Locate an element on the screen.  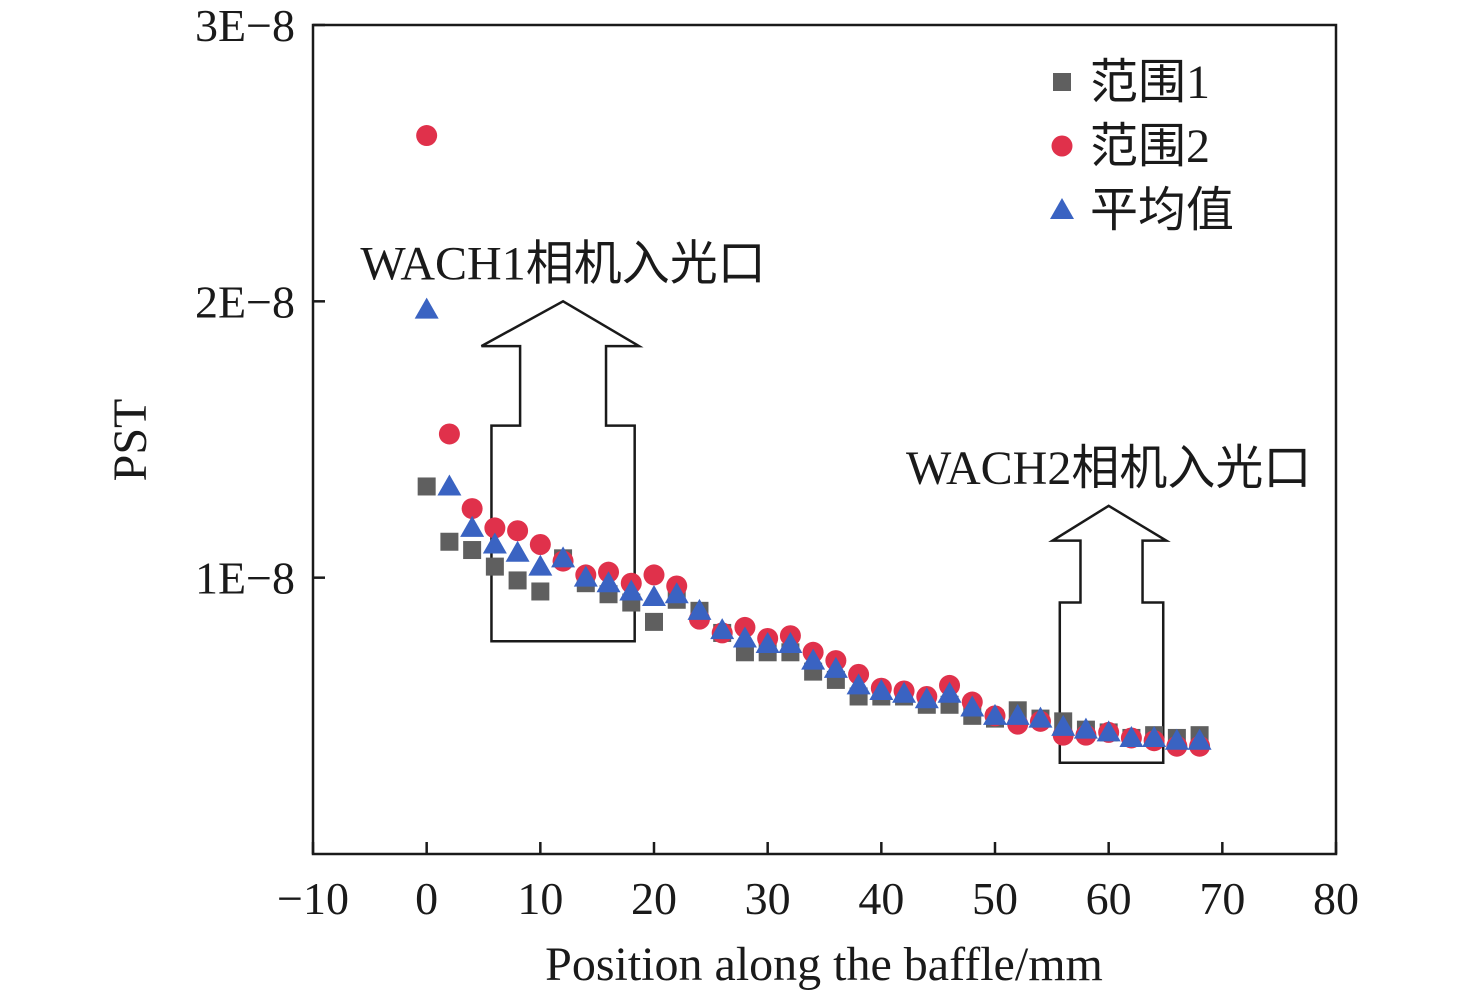
y-tick-label: 1E−8 is located at coordinates (245, 578).